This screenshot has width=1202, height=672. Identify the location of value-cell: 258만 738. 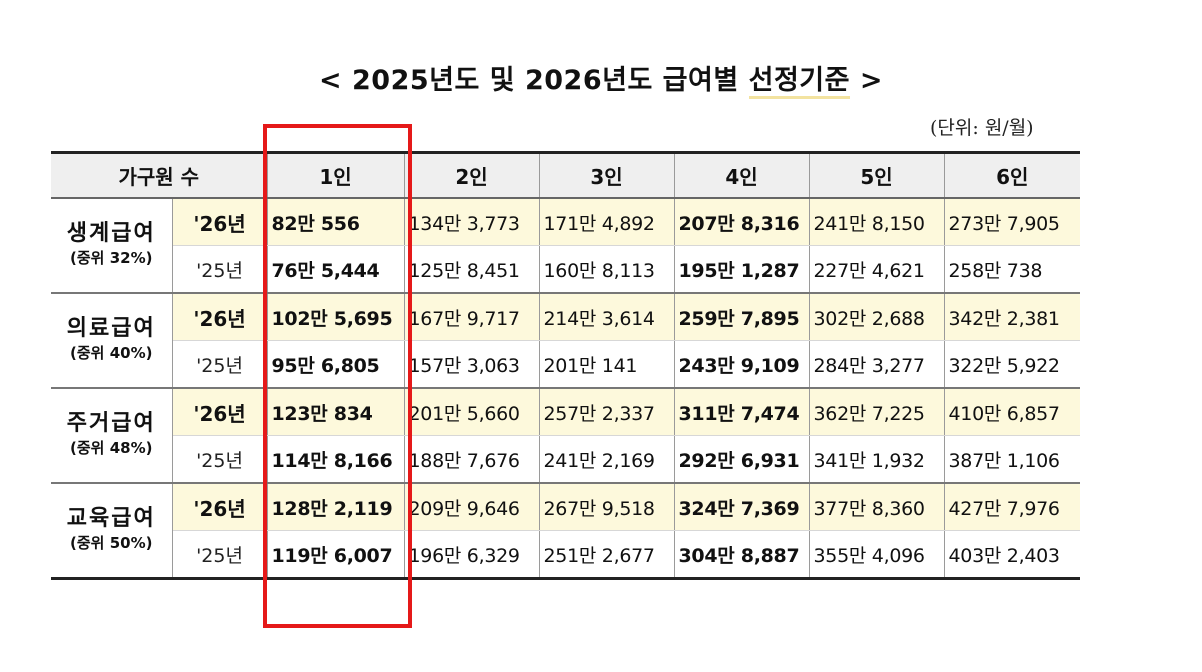
(1012, 269).